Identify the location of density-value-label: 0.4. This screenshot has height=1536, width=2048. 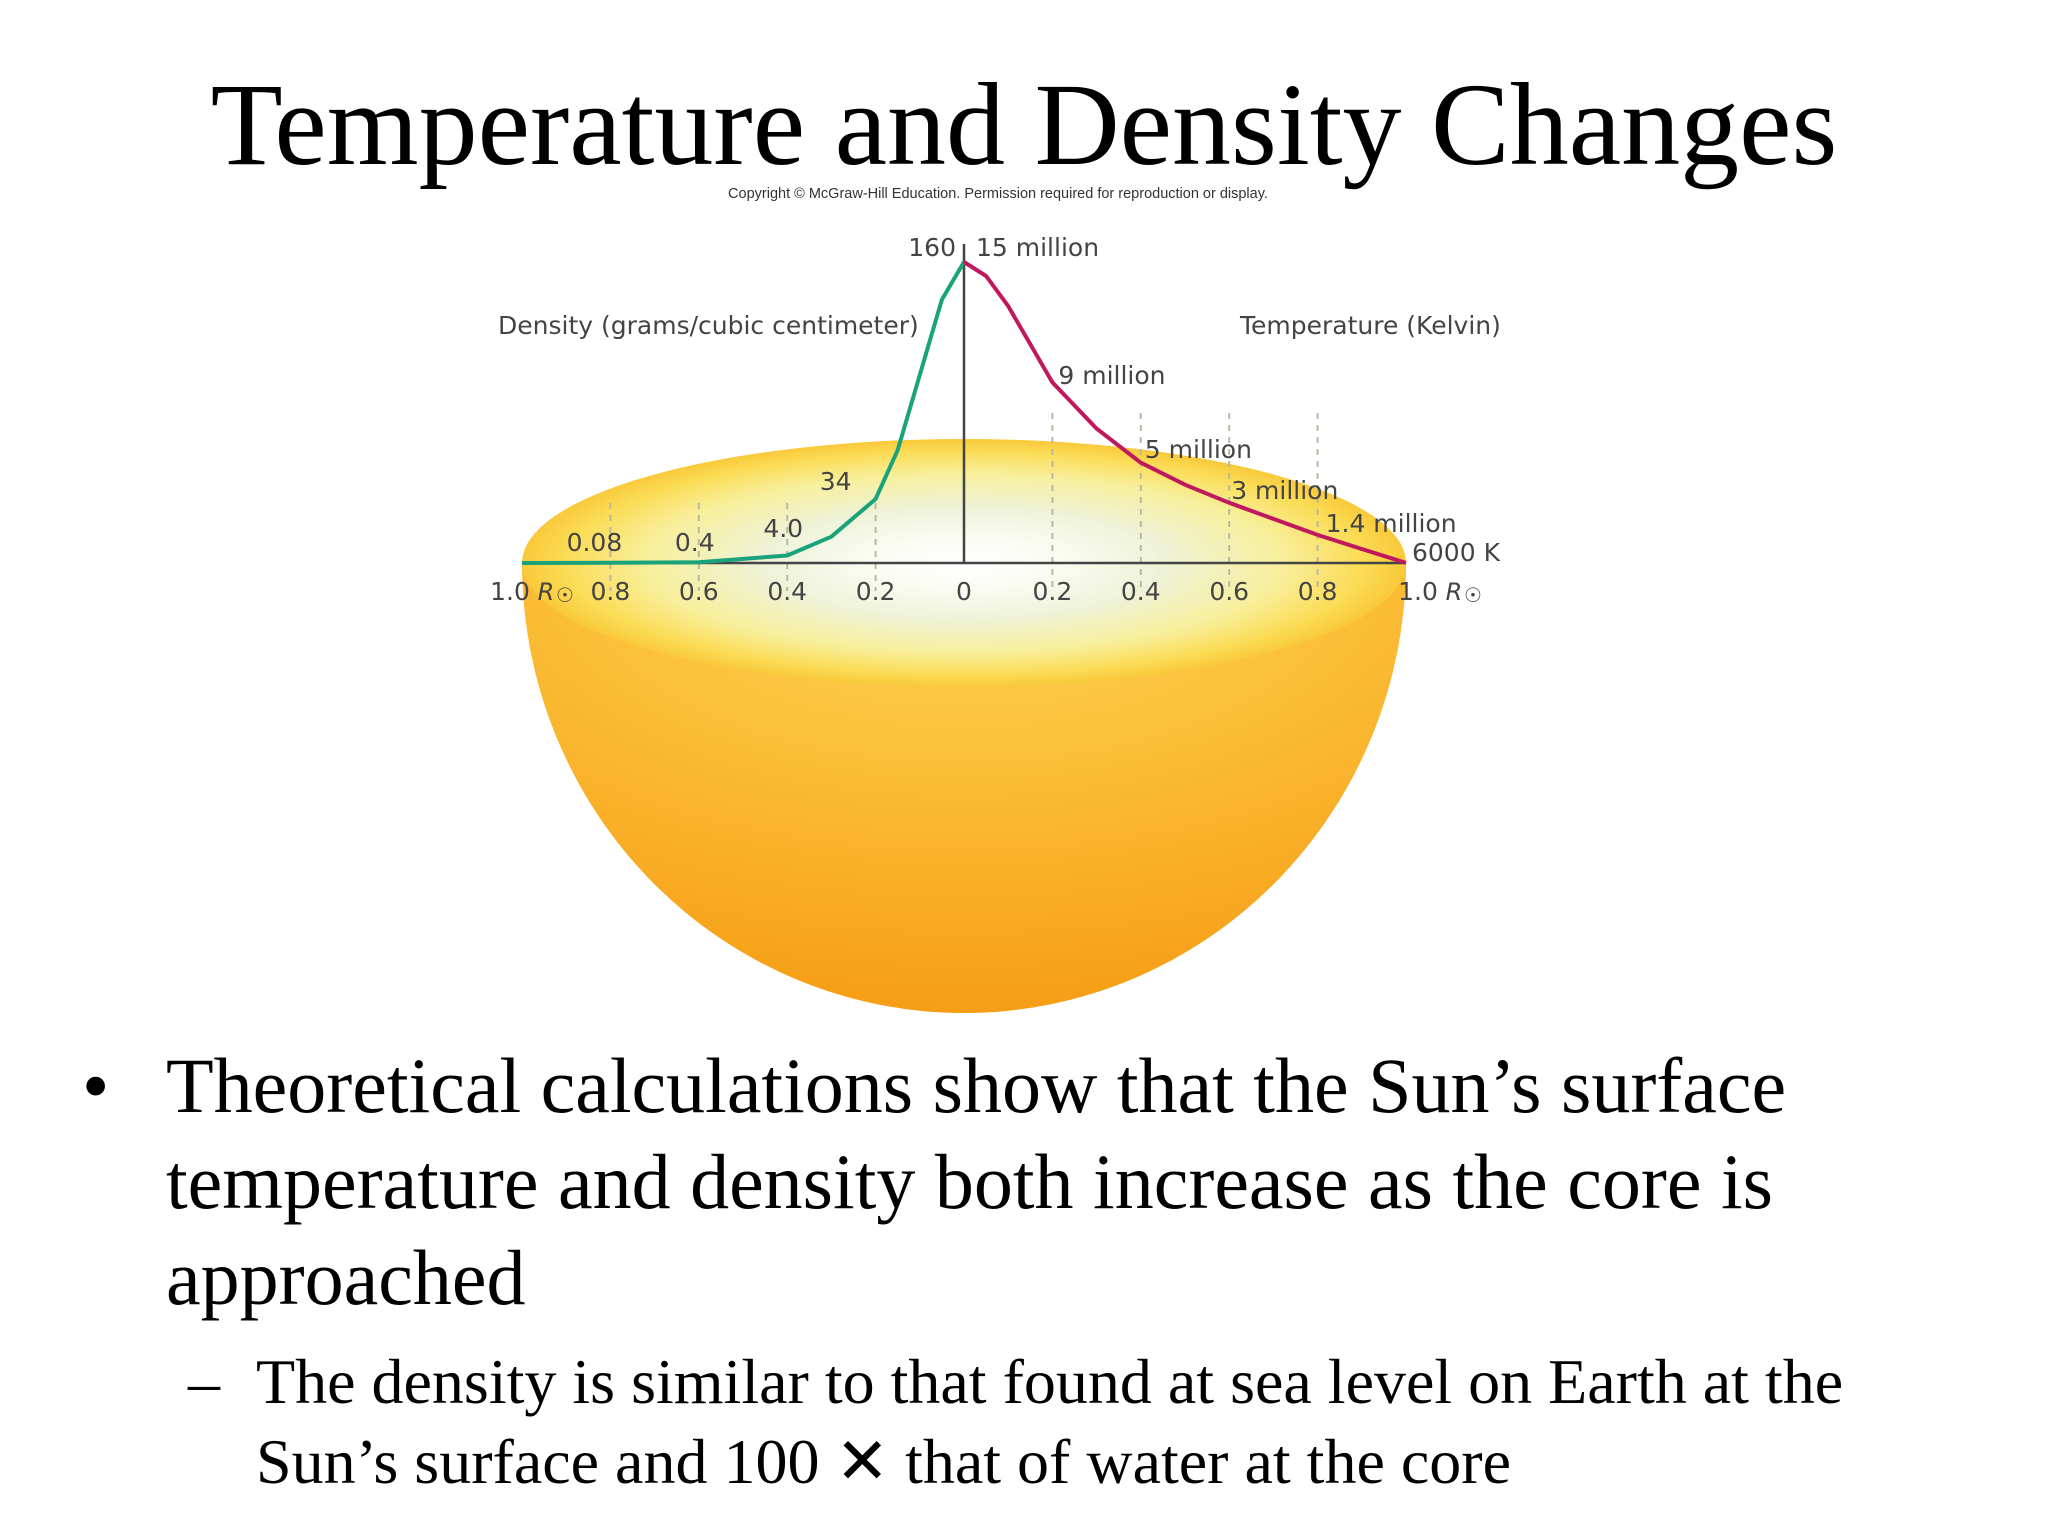
(695, 542).